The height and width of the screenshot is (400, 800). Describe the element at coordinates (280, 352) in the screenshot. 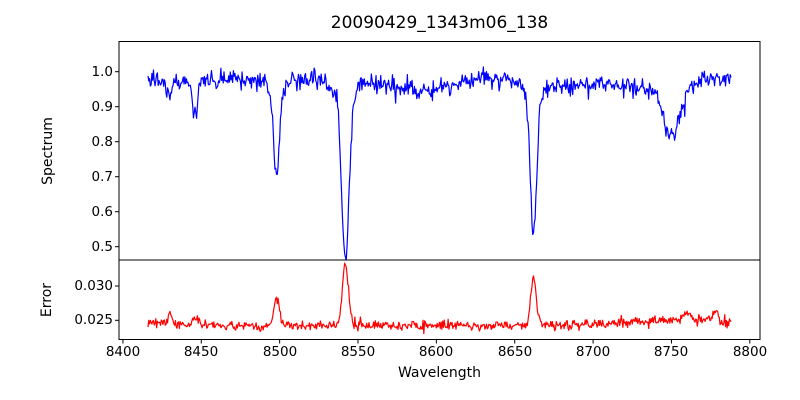

I see `x-tick-label: 8500` at that location.